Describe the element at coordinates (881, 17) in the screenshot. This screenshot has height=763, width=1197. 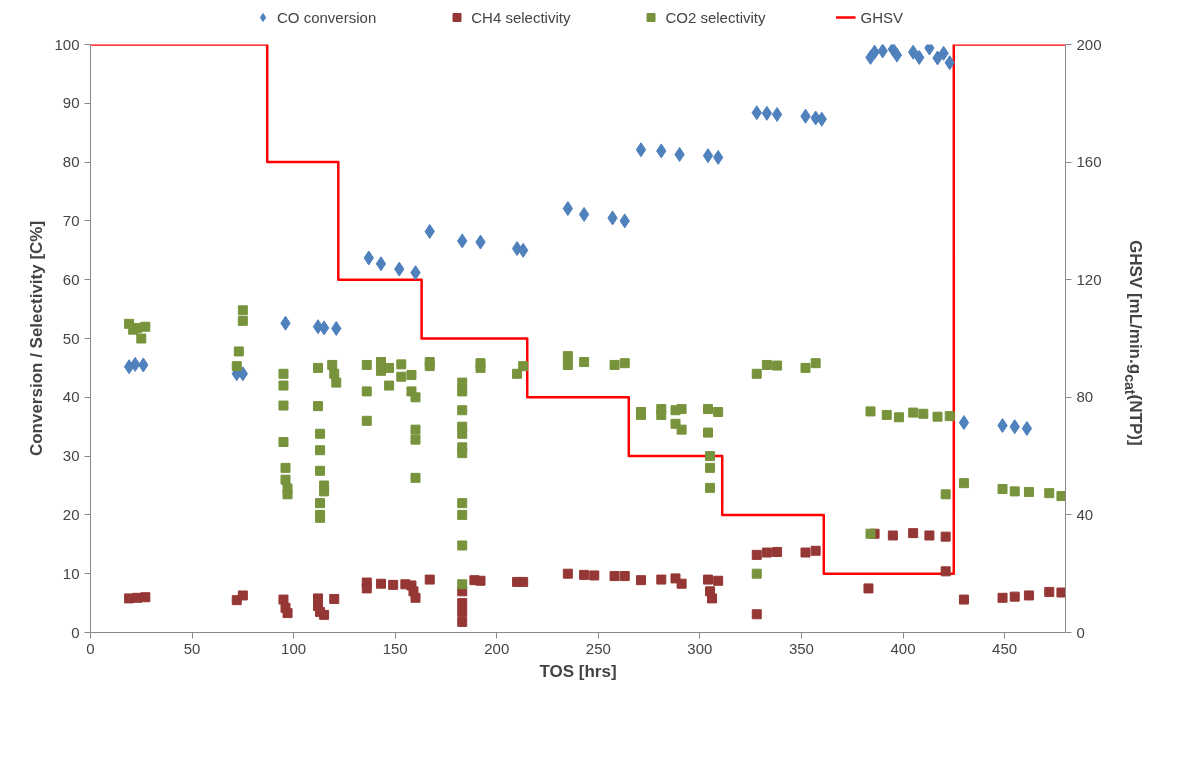
I see `legend-label: GHSV` at that location.